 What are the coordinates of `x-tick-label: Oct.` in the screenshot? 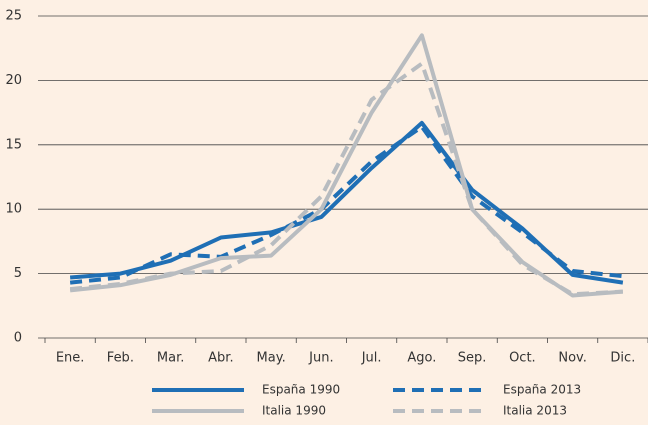 It's located at (522, 358).